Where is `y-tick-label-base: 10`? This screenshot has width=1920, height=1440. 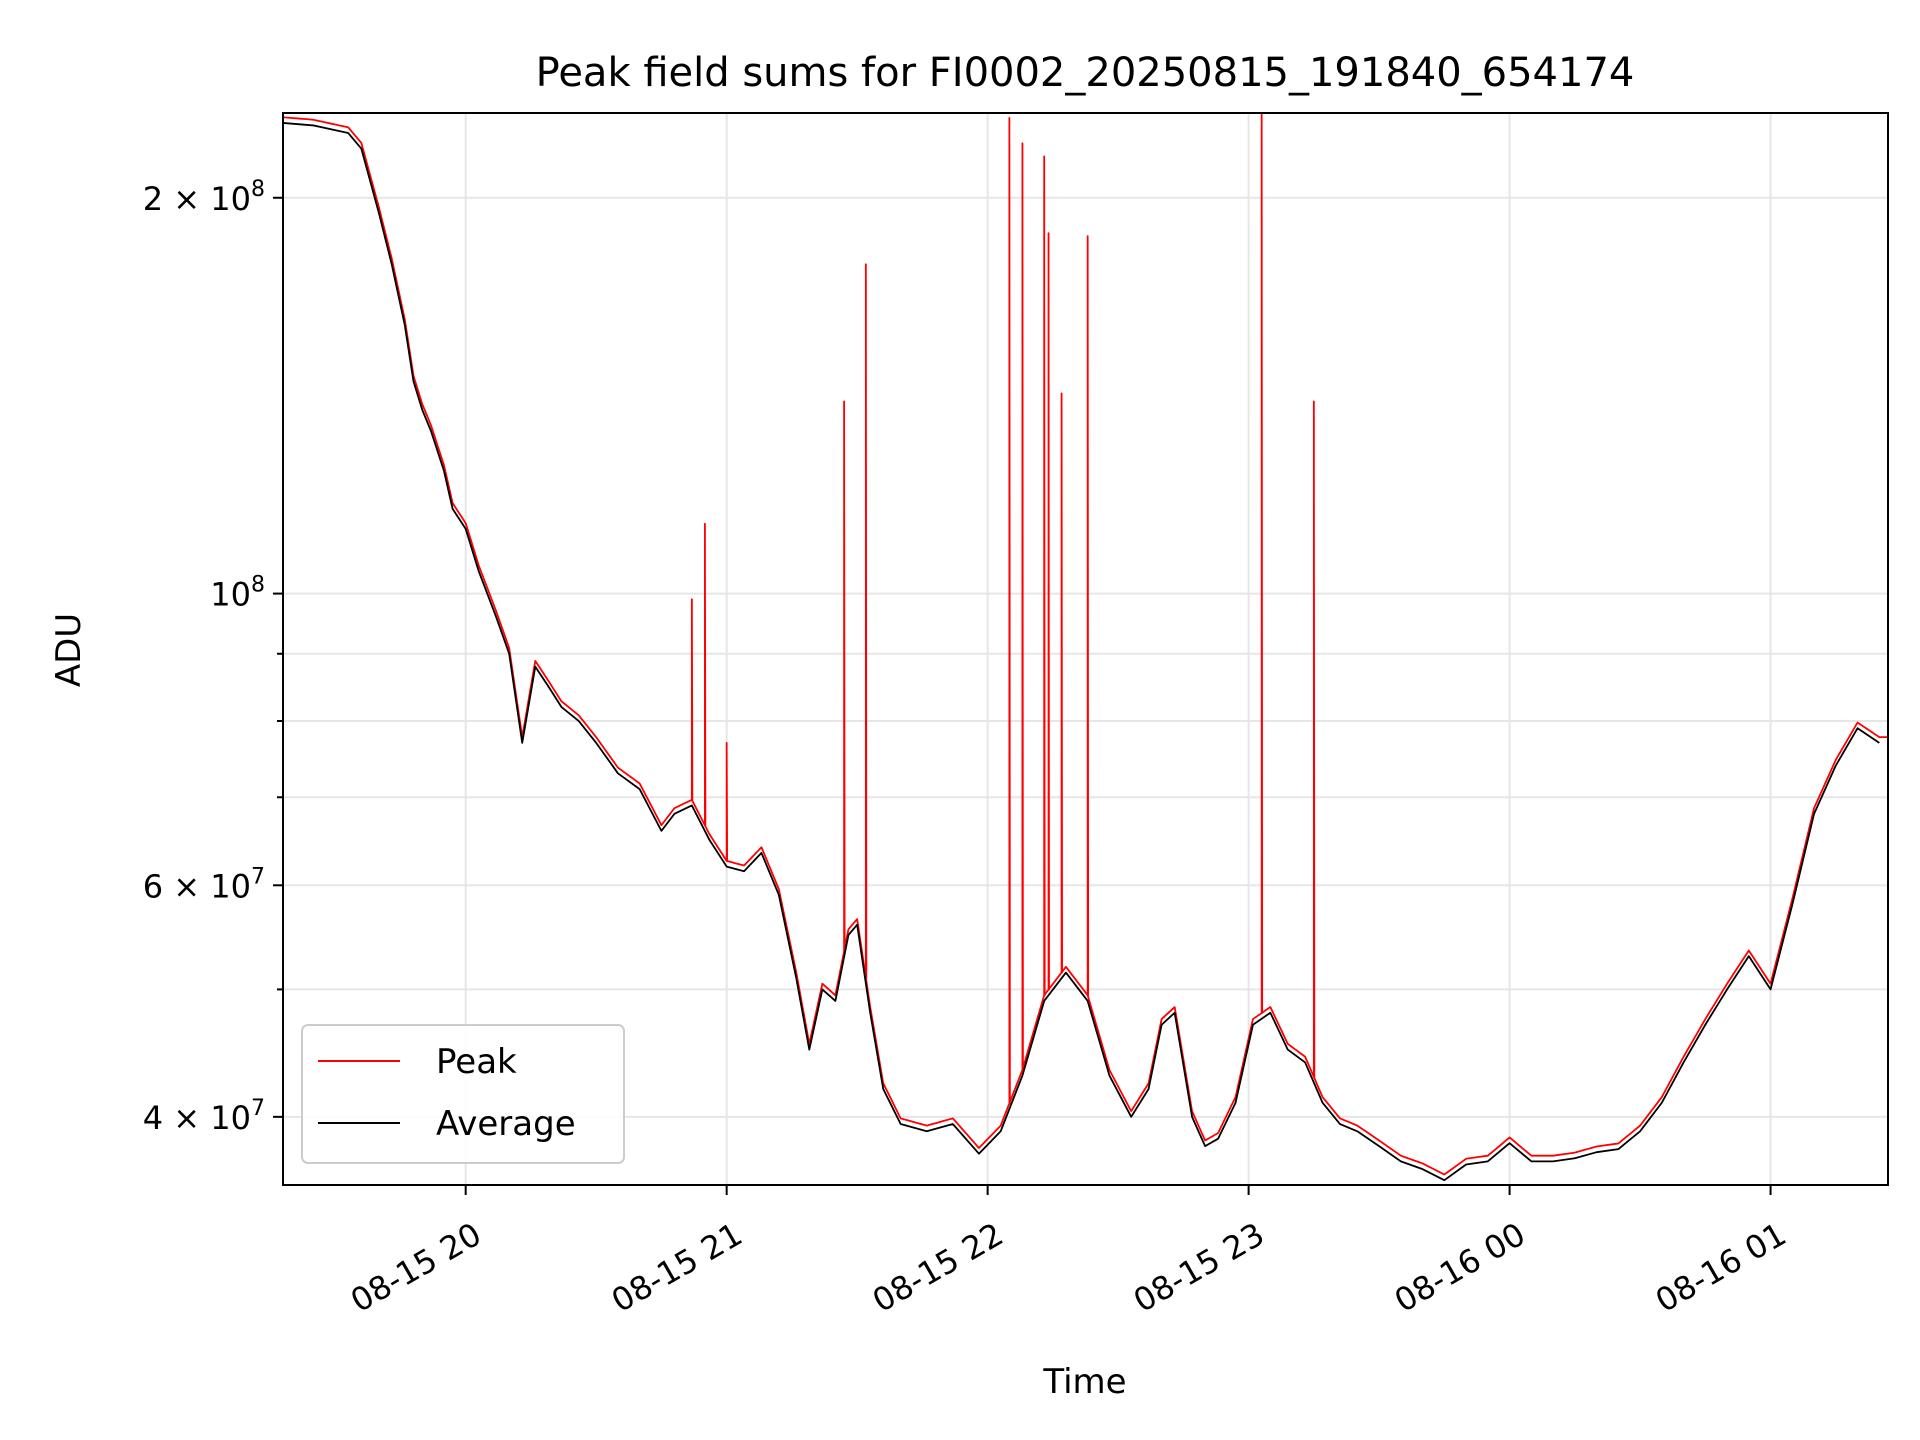
y-tick-label-base: 10 is located at coordinates (230, 595).